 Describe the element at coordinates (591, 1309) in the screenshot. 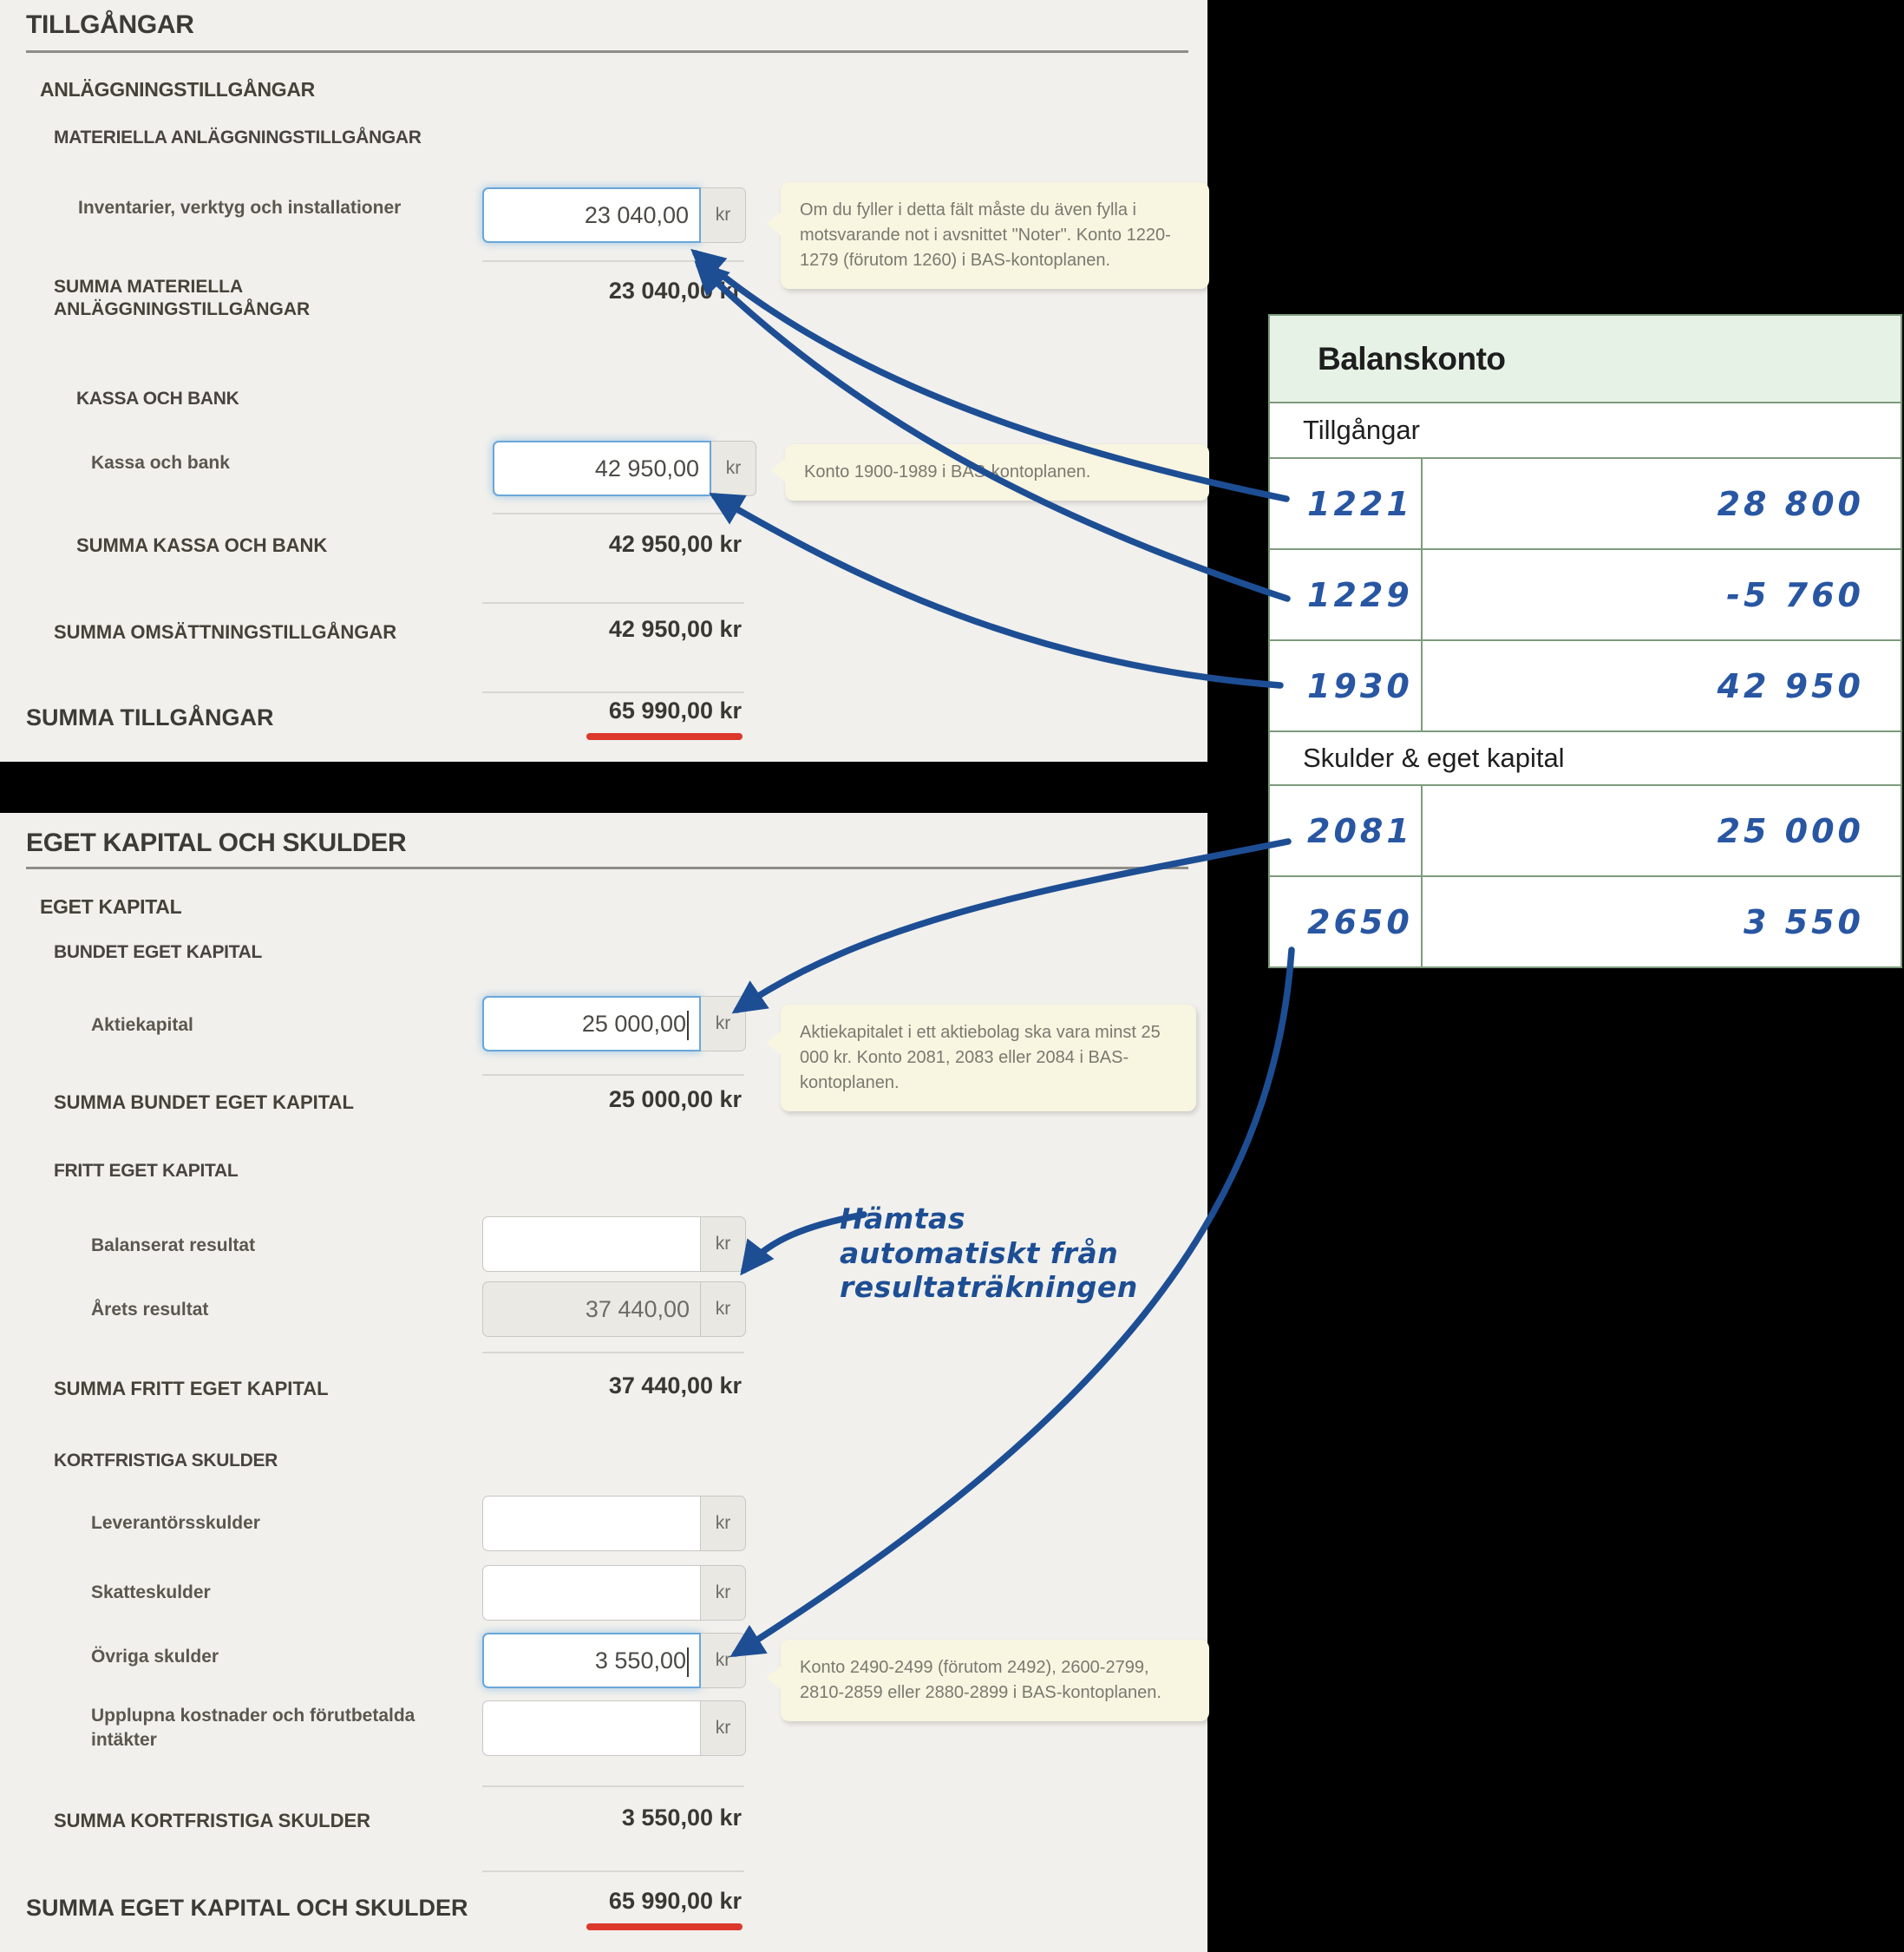

I see `arets-resultat-input: 37 440,00` at that location.